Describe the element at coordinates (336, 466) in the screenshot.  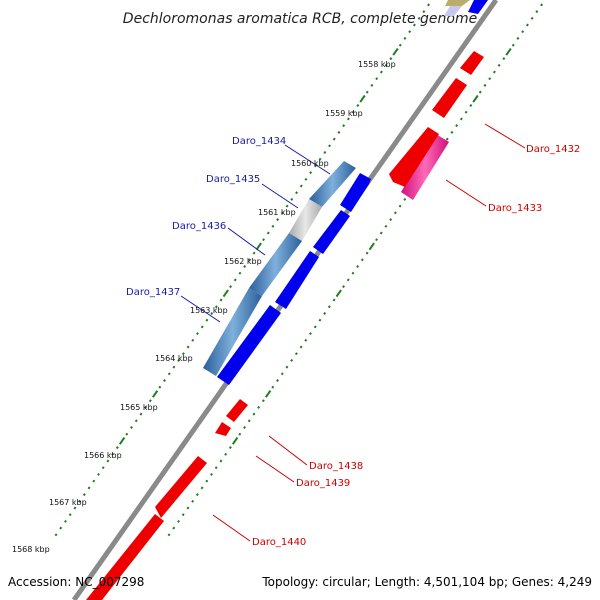
I see `gene-label-daro-1438: Daro_1438` at that location.